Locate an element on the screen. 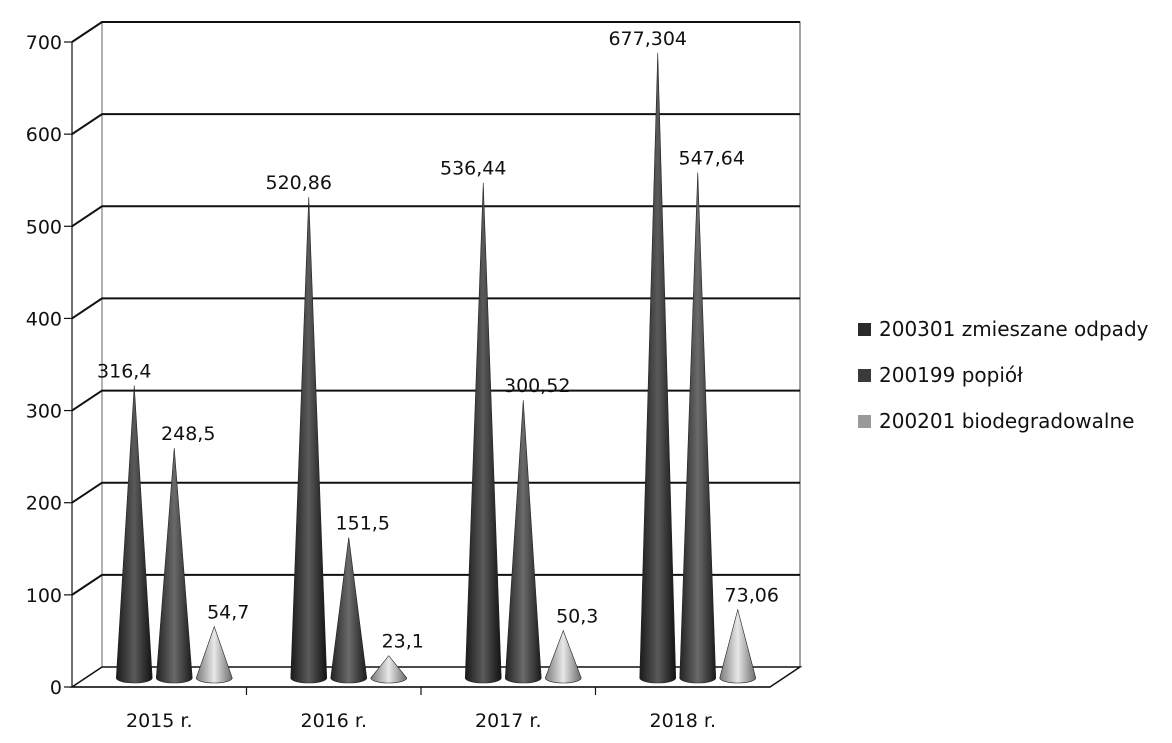 The image size is (1172, 743). legend-item-2: 200201 biodegradowalne is located at coordinates (1003, 421).